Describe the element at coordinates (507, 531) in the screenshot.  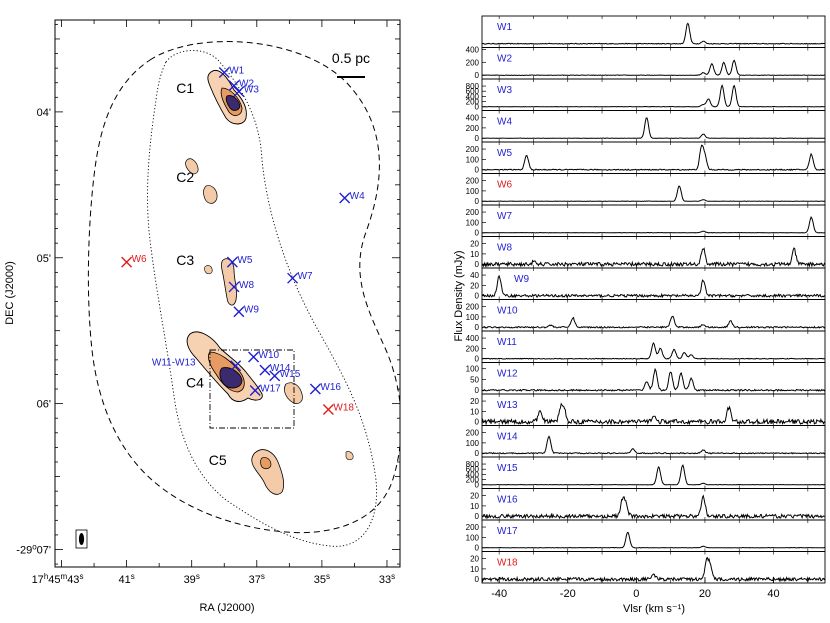
I see `spectrum-label: W17` at that location.